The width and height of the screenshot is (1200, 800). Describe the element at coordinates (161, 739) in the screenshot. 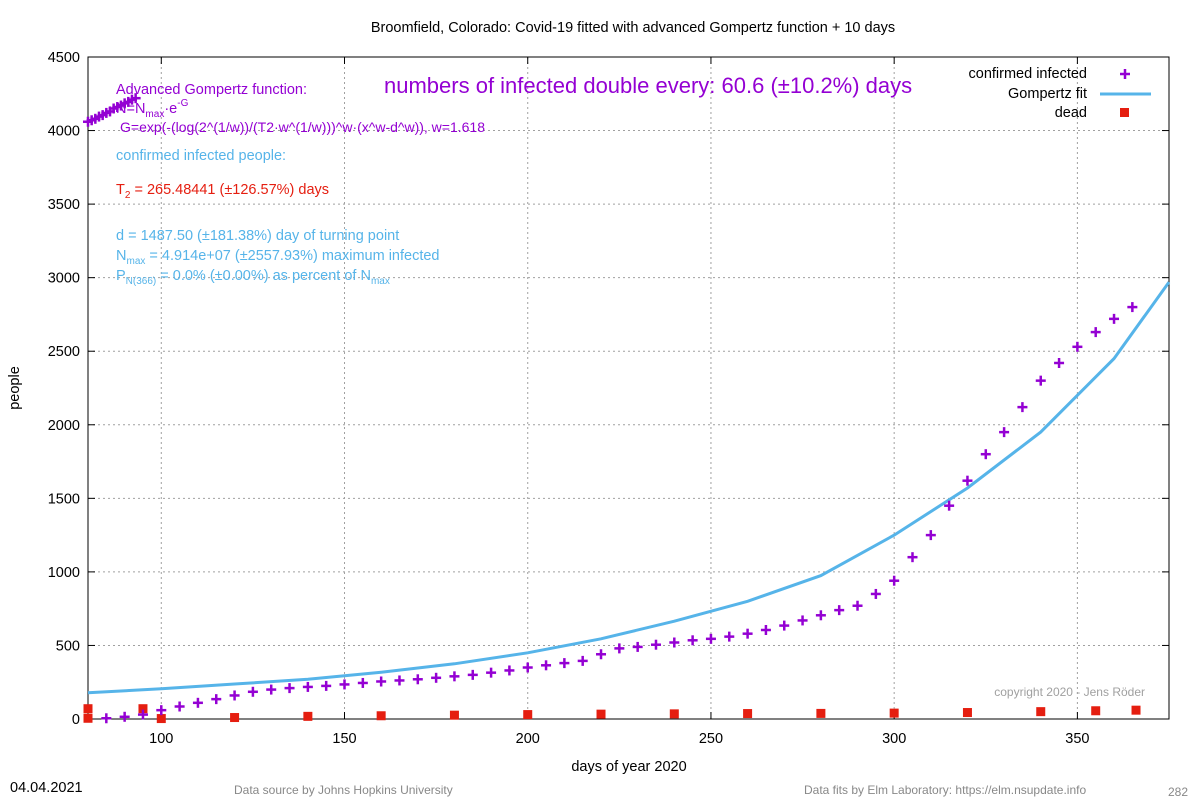

I see `x-tick-label: 100` at that location.